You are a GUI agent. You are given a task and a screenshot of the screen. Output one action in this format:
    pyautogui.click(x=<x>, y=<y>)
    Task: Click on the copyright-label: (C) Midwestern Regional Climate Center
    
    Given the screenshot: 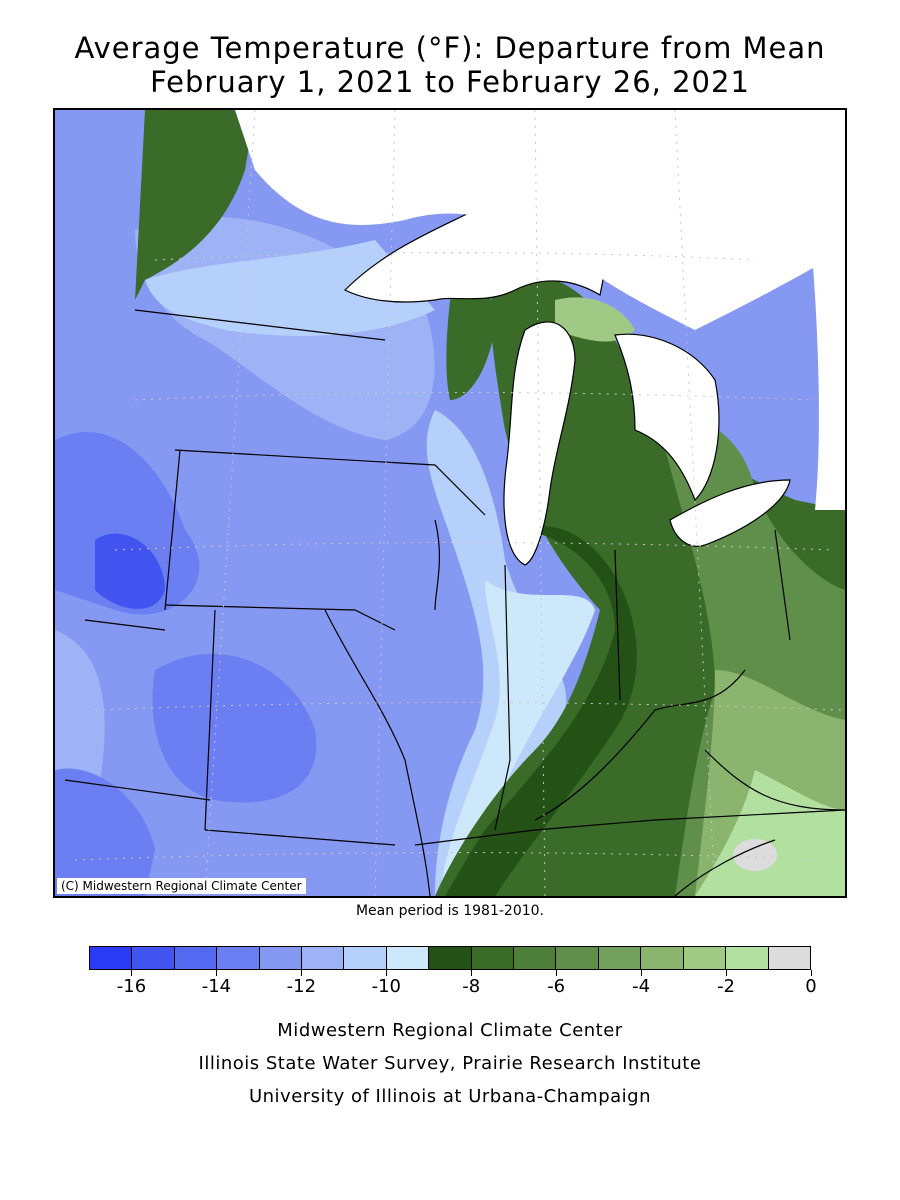 What is the action you would take?
    pyautogui.click(x=181, y=886)
    